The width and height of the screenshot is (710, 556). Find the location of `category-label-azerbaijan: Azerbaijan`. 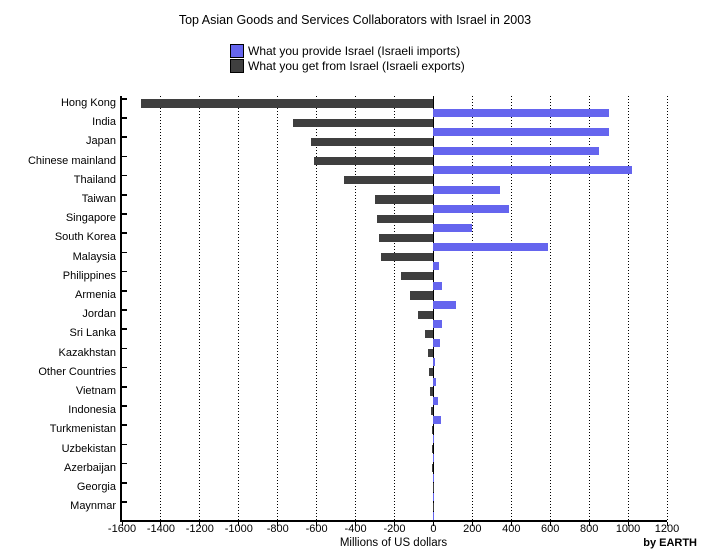

category-label-azerbaijan: Azerbaijan is located at coordinates (90, 467).